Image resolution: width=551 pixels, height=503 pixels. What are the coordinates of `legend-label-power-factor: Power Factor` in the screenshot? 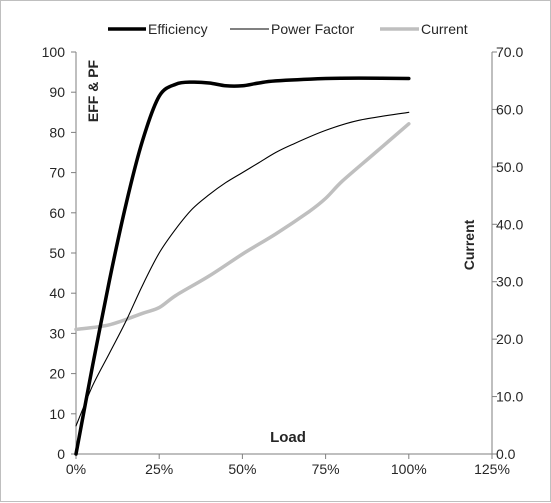 It's located at (313, 29).